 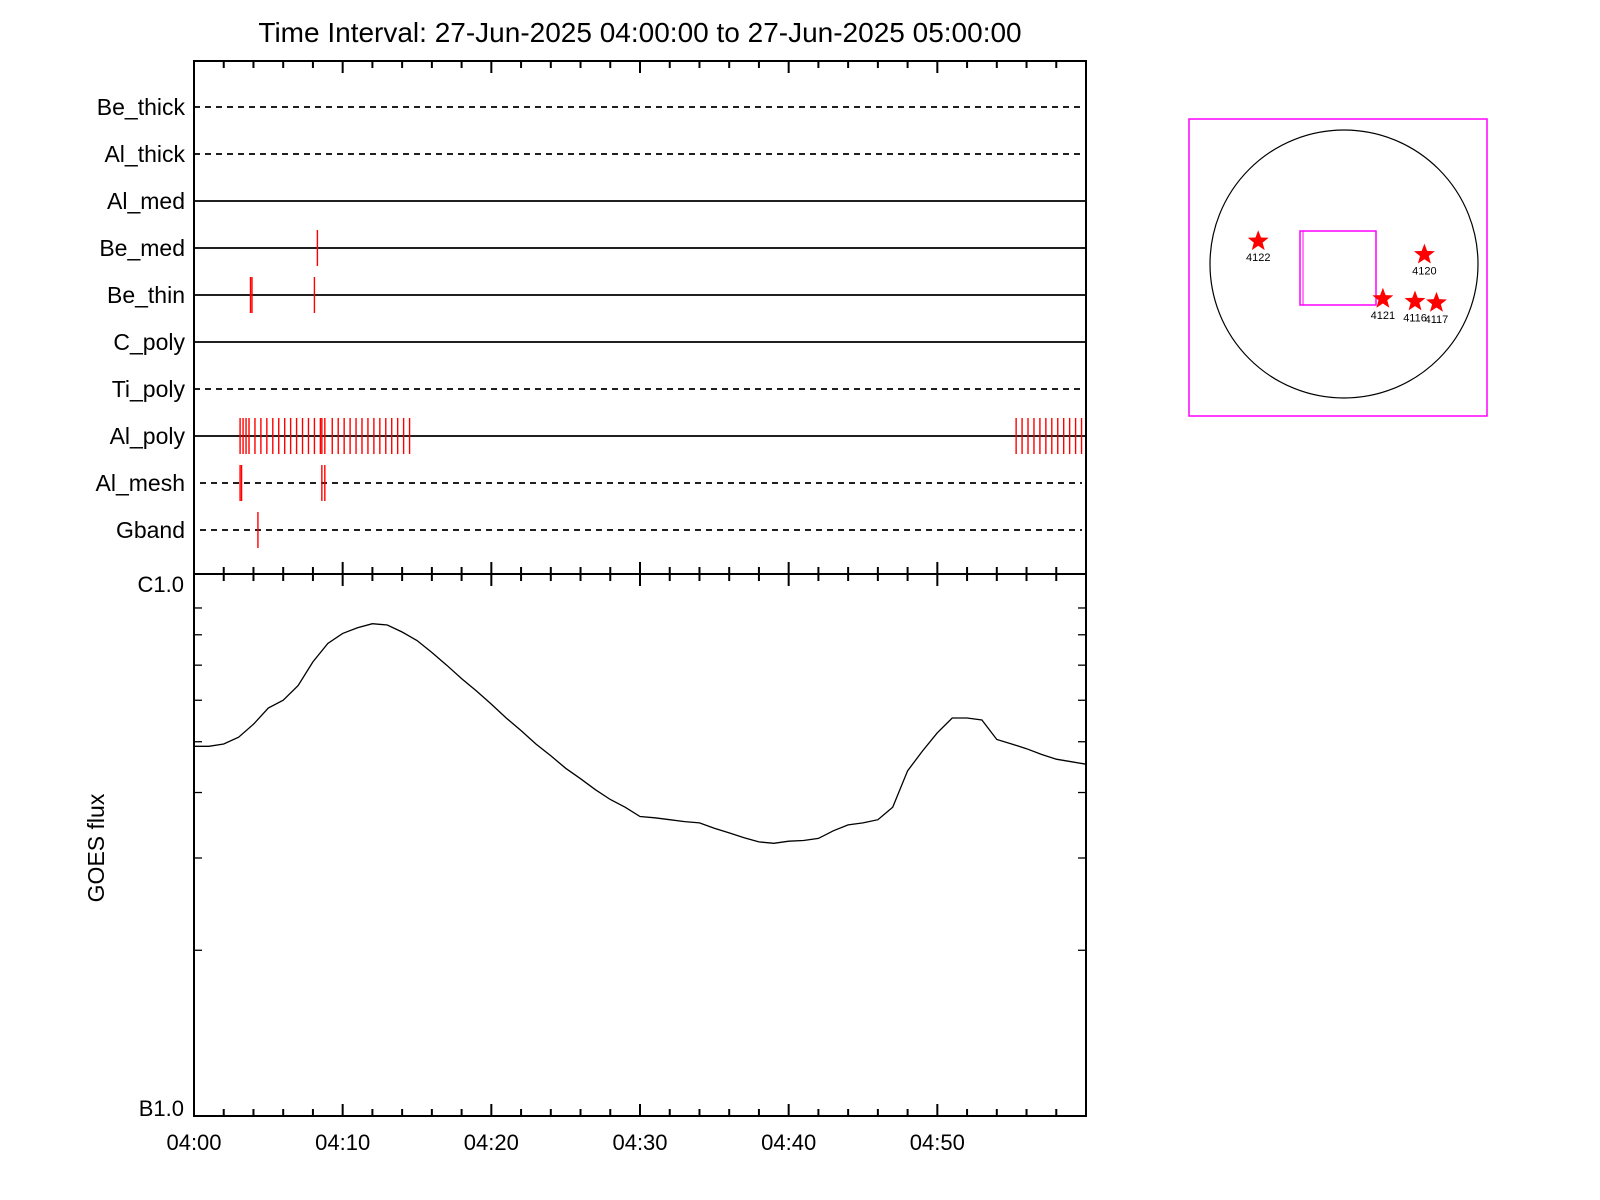 I want to click on active-region-4117: 4117, so click(x=1437, y=308).